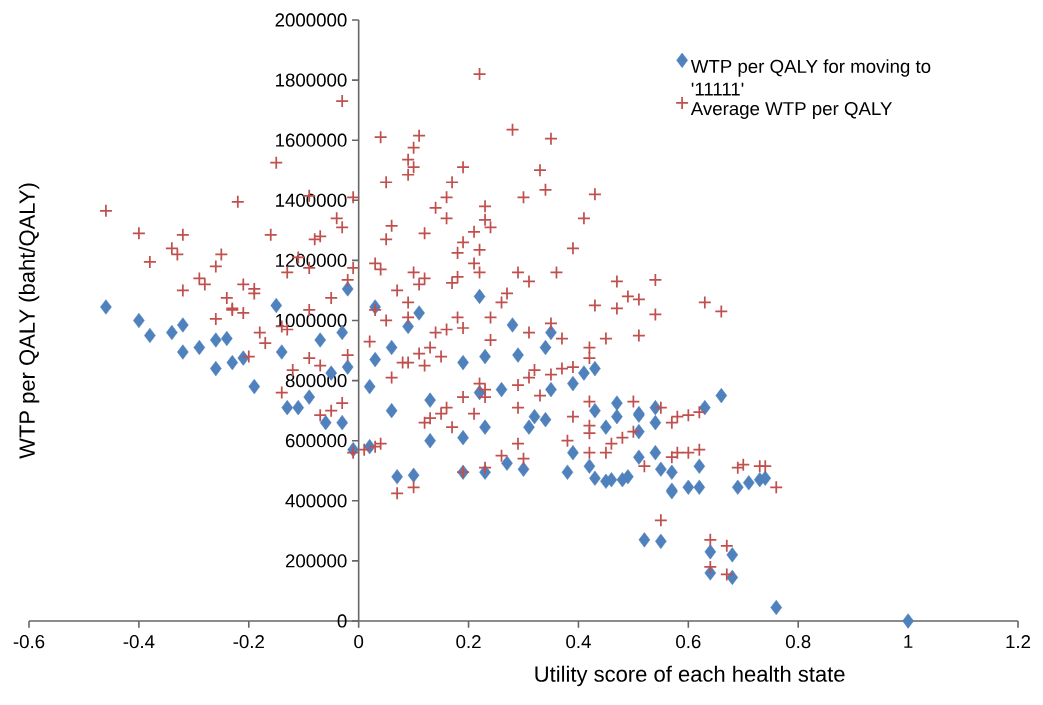 The image size is (1043, 705). Describe the element at coordinates (342, 621) in the screenshot. I see `y-tick-label: 0` at that location.